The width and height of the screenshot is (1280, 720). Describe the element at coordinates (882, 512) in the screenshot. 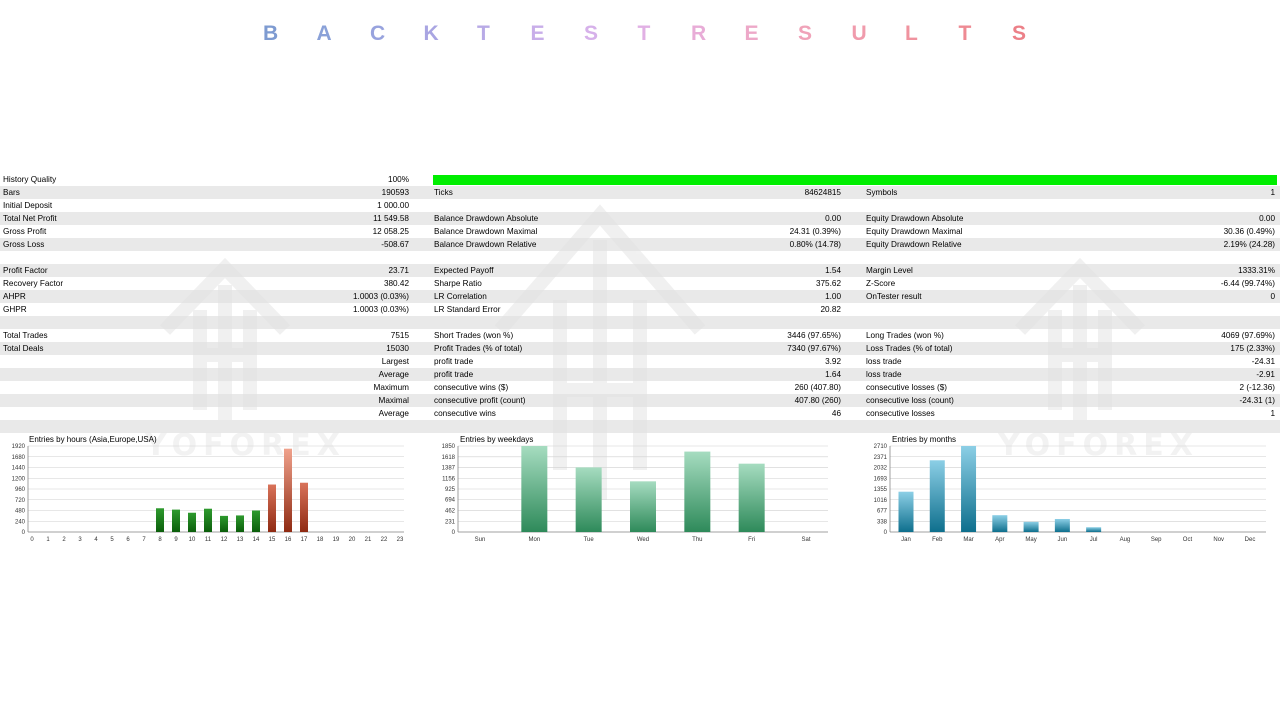

I see `chart-y-tick: 677` at that location.